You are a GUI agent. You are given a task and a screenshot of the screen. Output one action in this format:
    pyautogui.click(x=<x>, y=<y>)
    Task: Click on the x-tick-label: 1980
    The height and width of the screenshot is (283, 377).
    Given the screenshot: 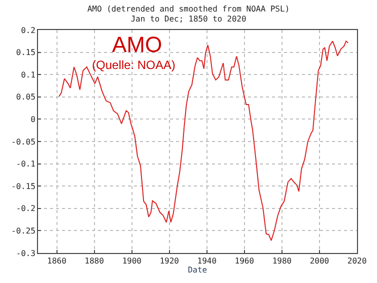 What is the action you would take?
    pyautogui.click(x=282, y=261)
    